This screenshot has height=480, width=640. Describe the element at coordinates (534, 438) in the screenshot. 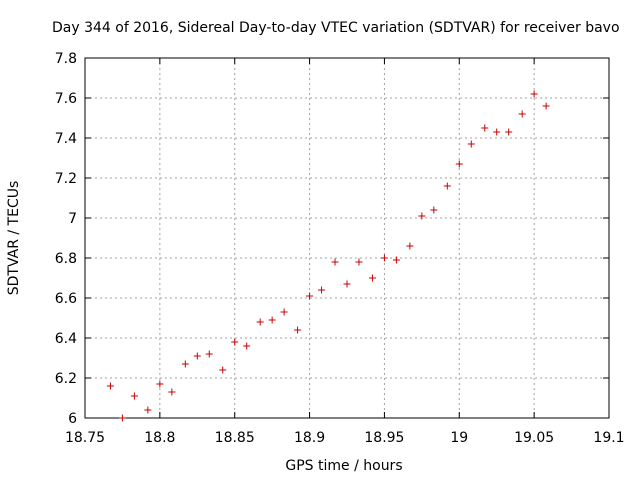

I see `x-tick-label: 19.05` at that location.